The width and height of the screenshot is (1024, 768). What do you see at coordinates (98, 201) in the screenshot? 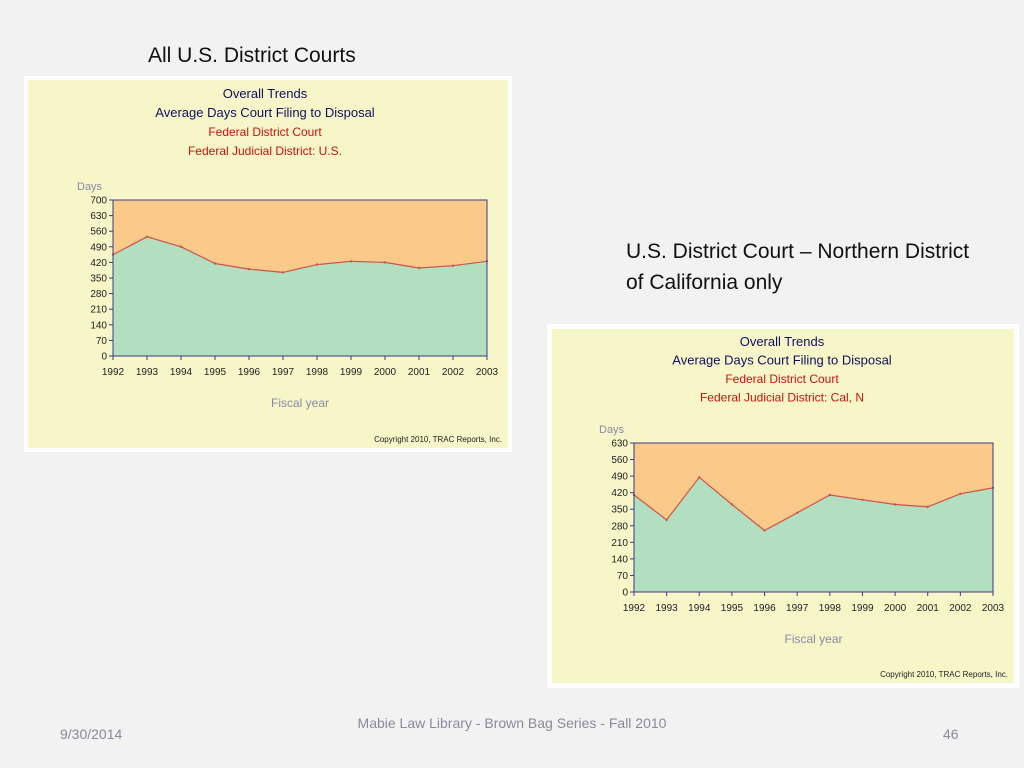
I see `y-tick-label: 700` at bounding box center [98, 201].